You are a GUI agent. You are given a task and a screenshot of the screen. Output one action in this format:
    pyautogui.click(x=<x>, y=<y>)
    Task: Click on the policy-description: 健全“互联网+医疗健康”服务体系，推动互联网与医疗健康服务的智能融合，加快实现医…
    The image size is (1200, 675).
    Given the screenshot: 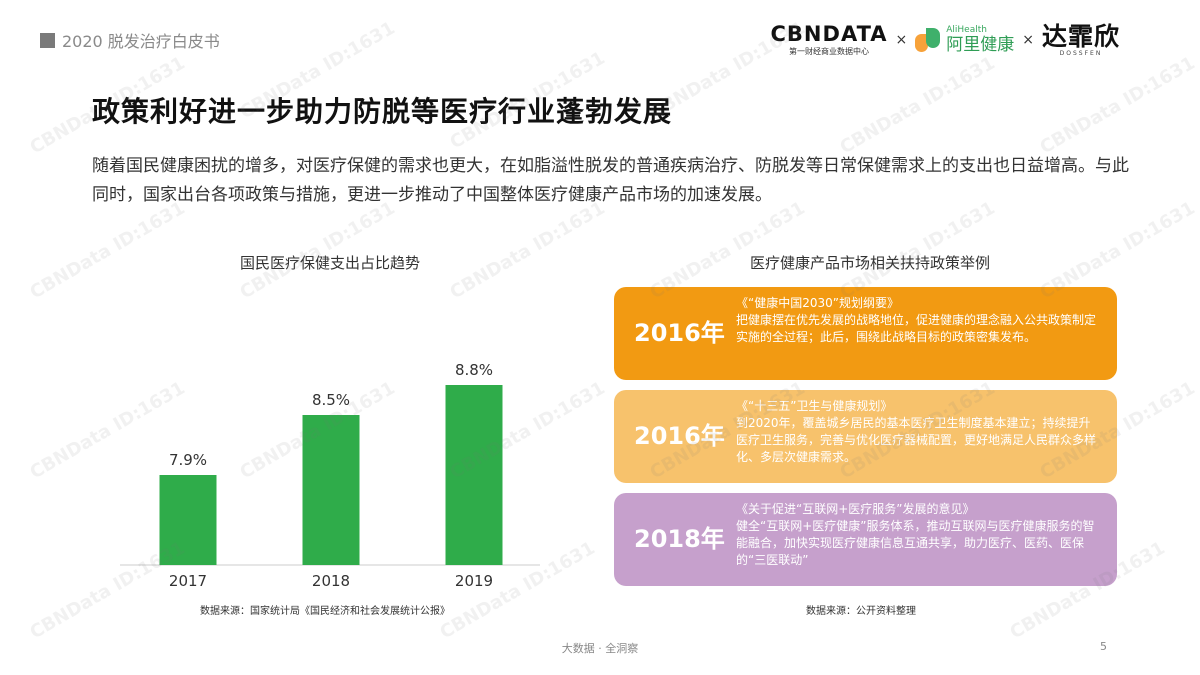 What is the action you would take?
    pyautogui.click(x=915, y=543)
    